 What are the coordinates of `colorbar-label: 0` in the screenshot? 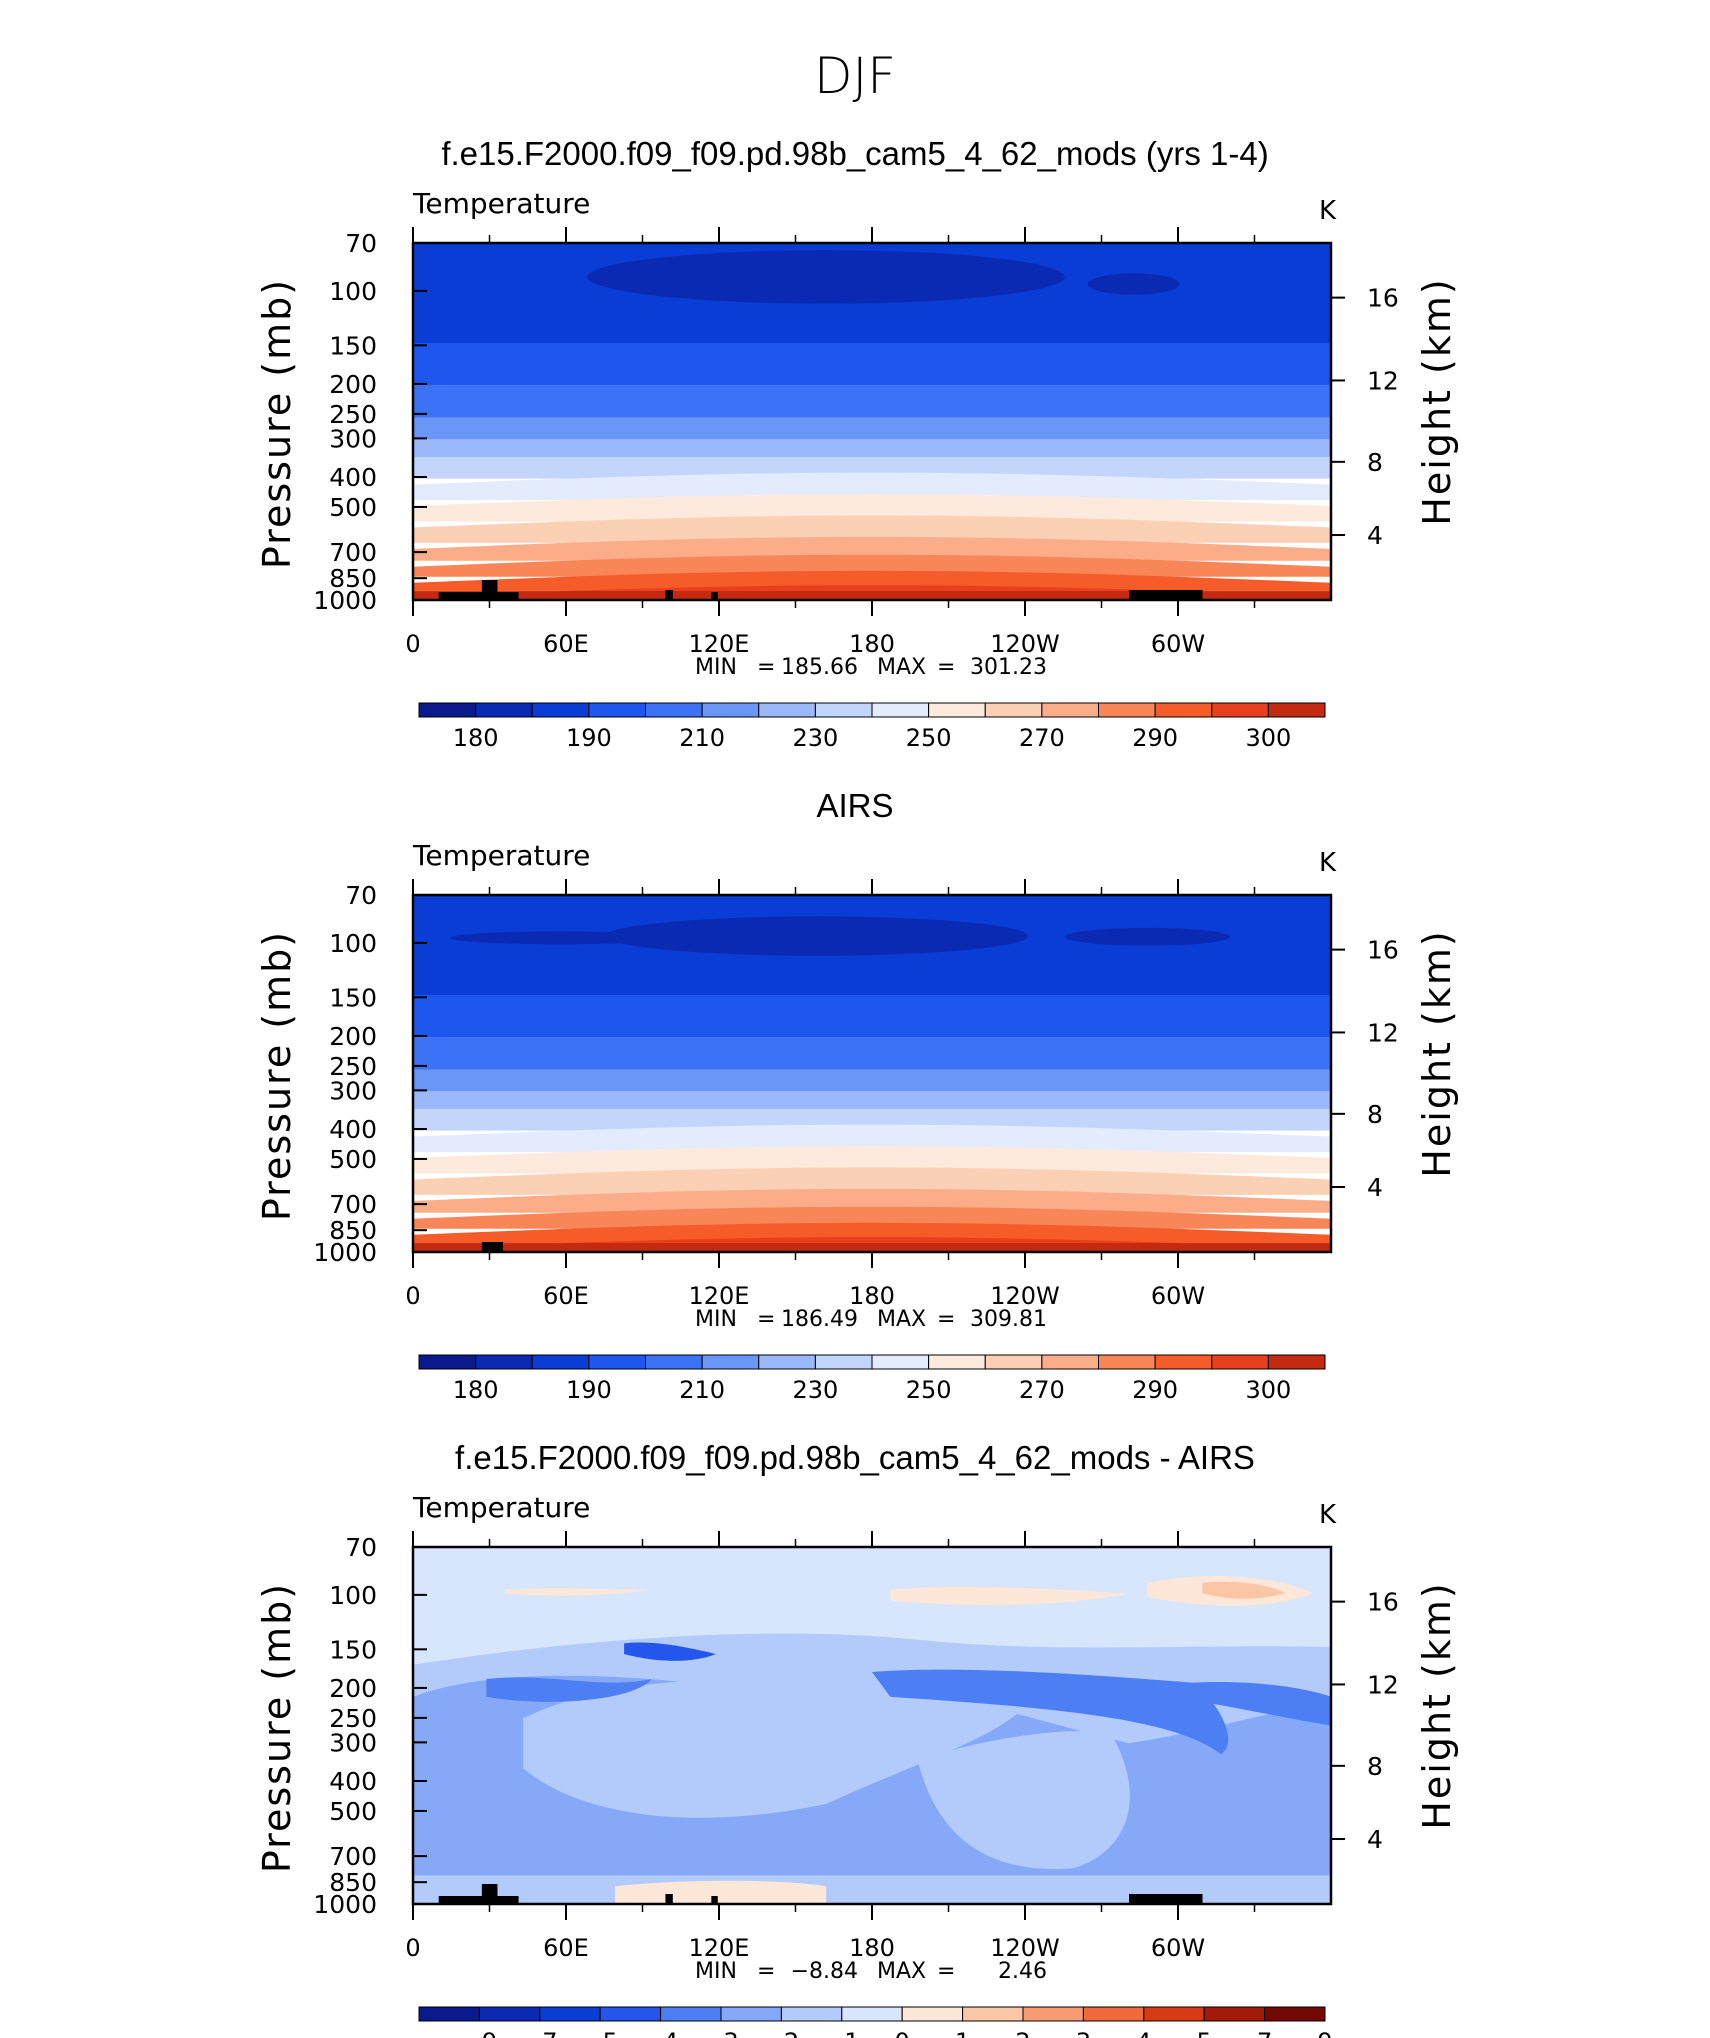 It's located at (902, 2033).